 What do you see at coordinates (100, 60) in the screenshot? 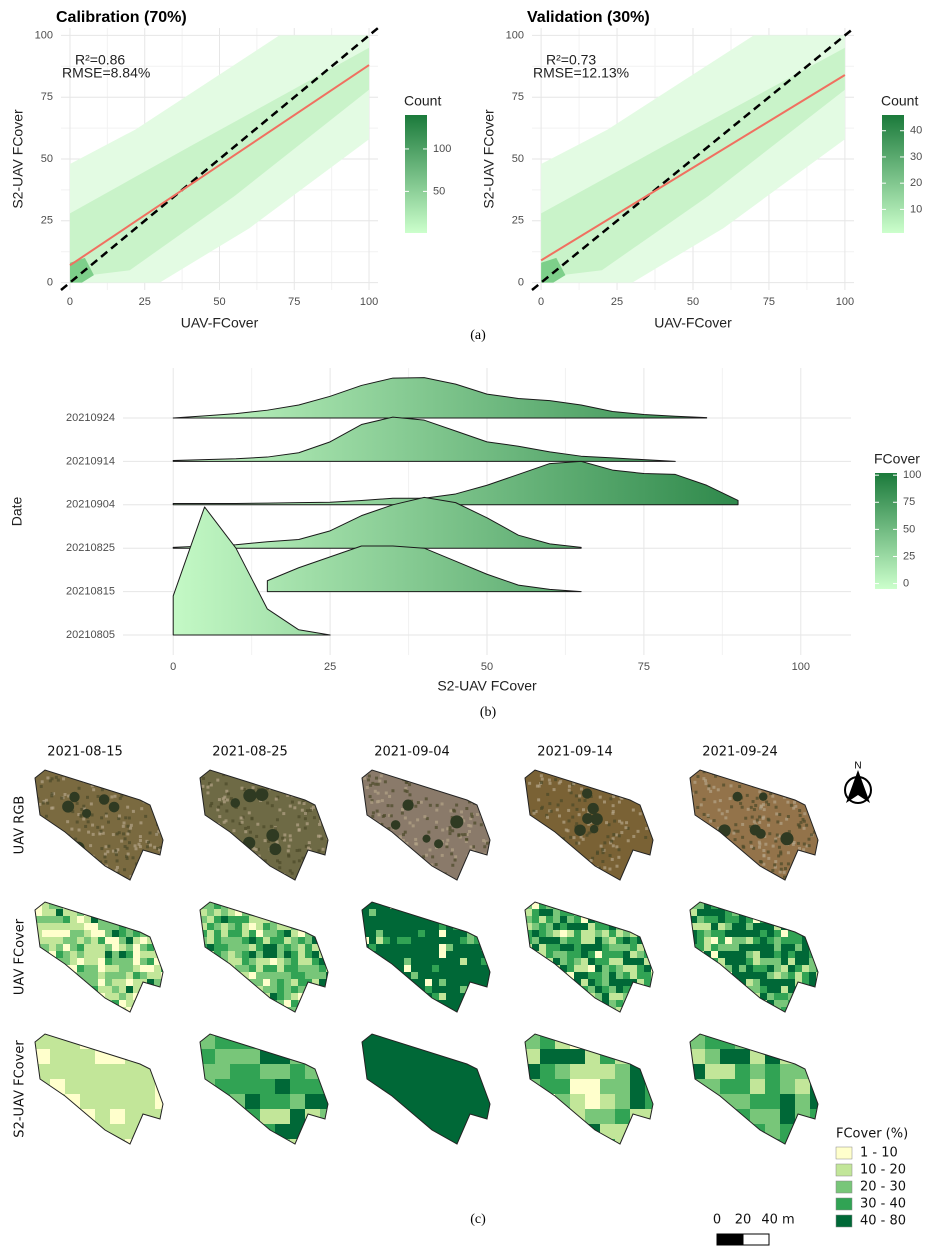
I see `annotation: R²=0.86` at bounding box center [100, 60].